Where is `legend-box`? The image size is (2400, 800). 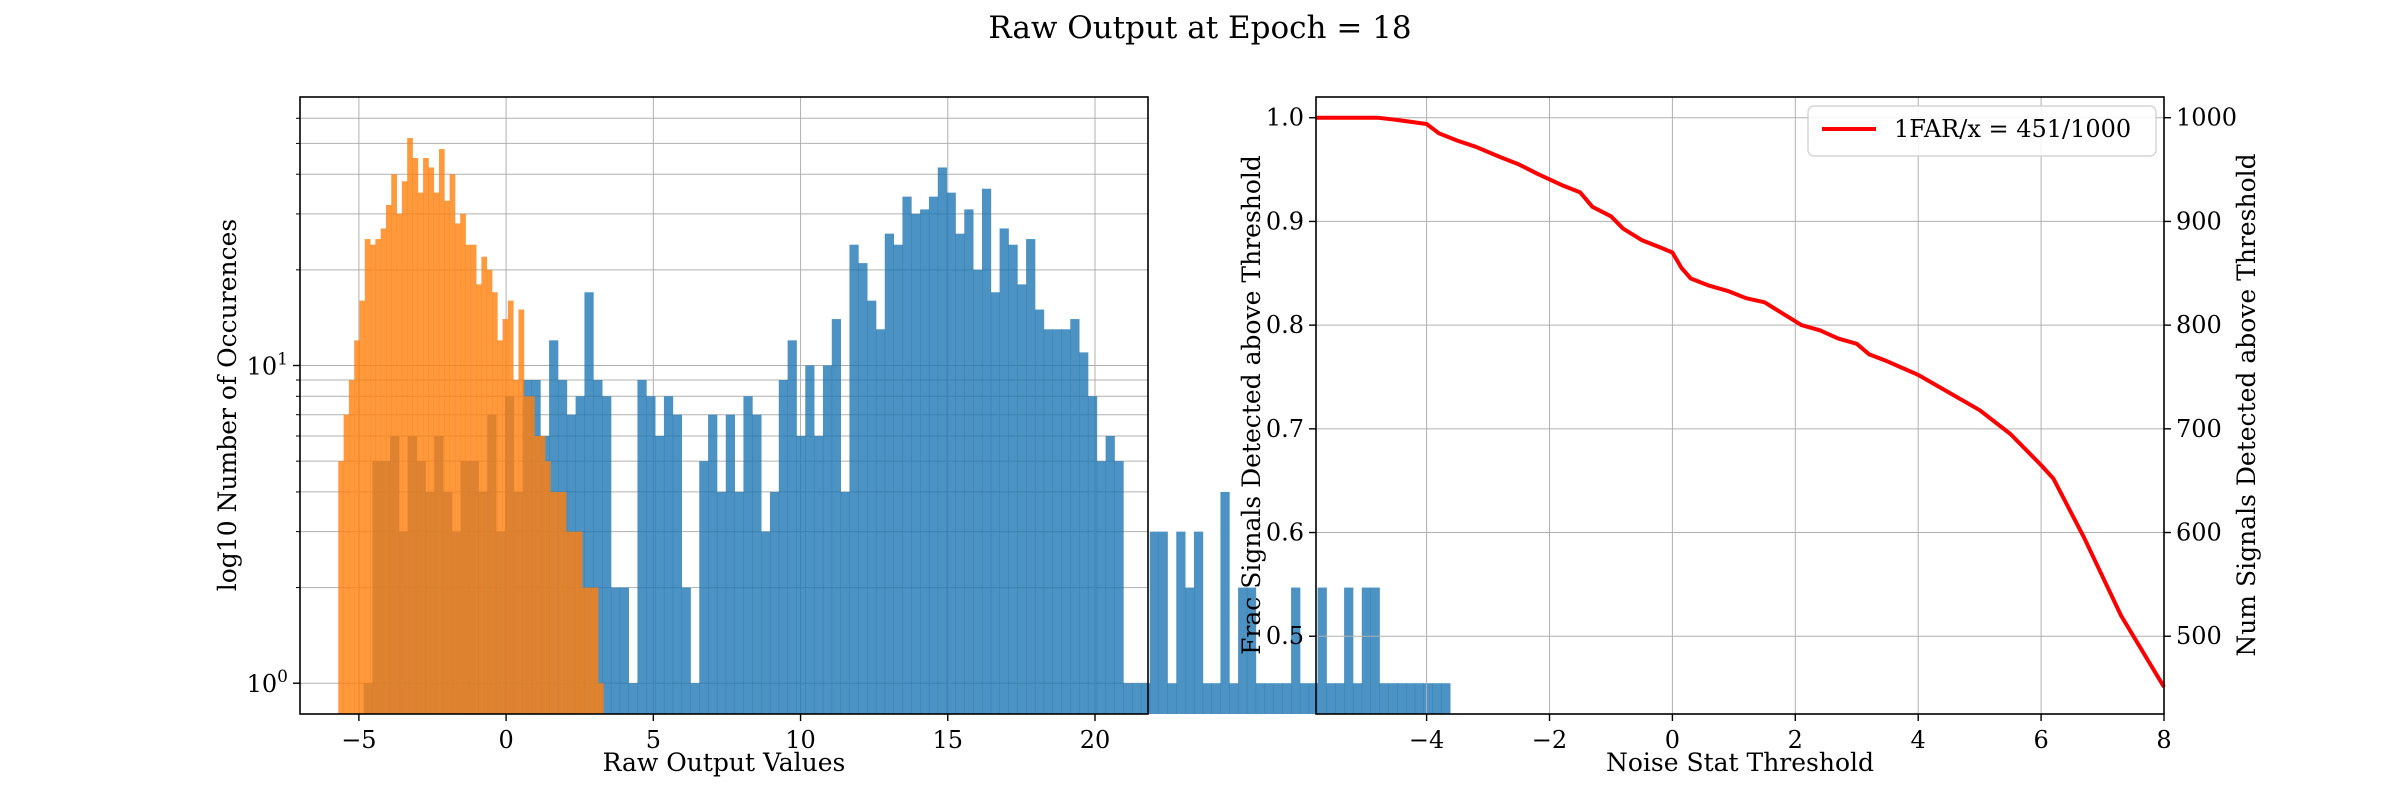 legend-box is located at coordinates (1982, 131).